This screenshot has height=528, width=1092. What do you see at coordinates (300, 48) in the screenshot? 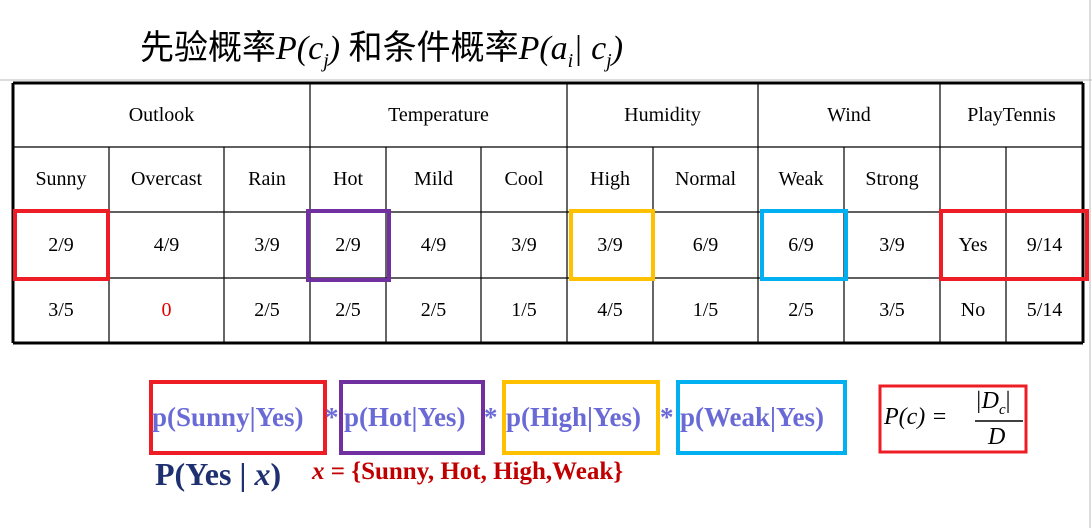
I see `title-text: P(c` at bounding box center [300, 48].